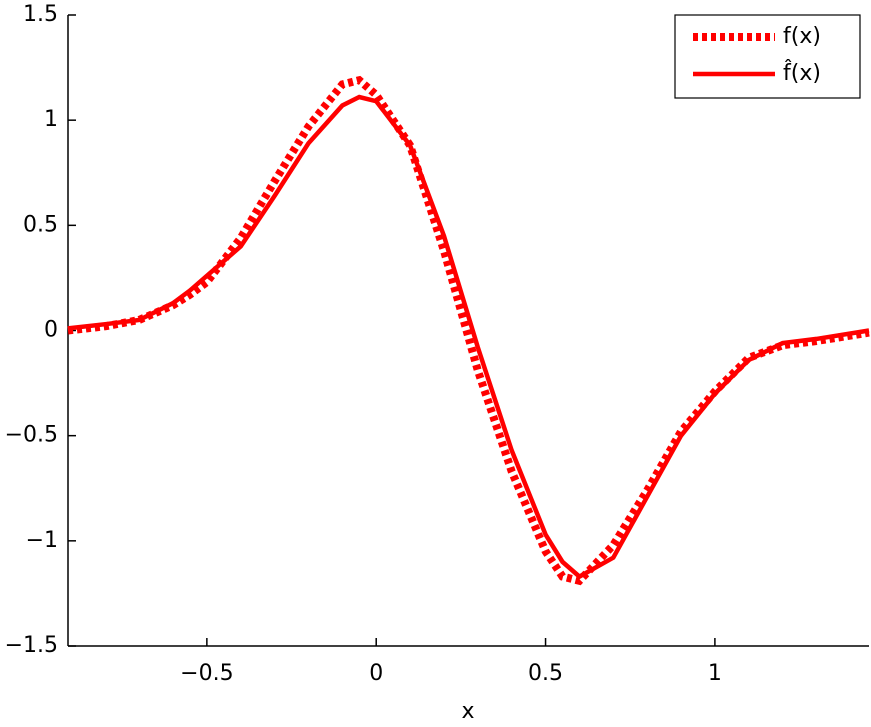 The height and width of the screenshot is (727, 871). I want to click on x-tick-label: 0.5, so click(545, 673).